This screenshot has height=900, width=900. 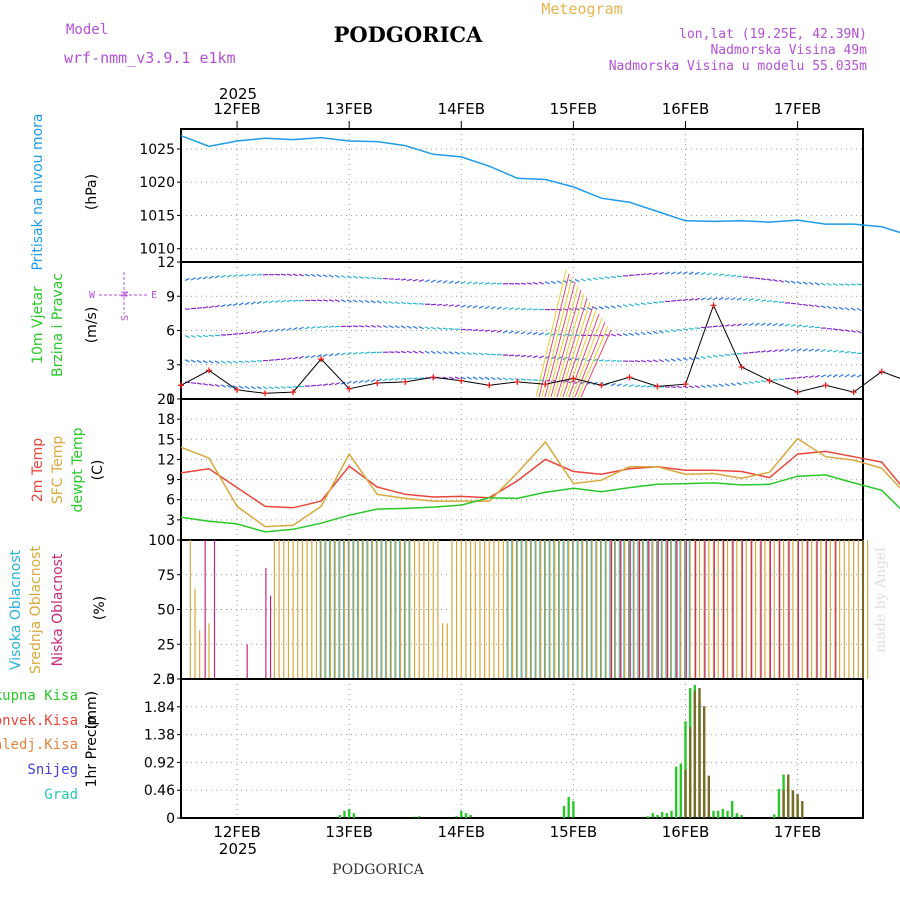 I want to click on conv-precip-bar, so click(x=709, y=796).